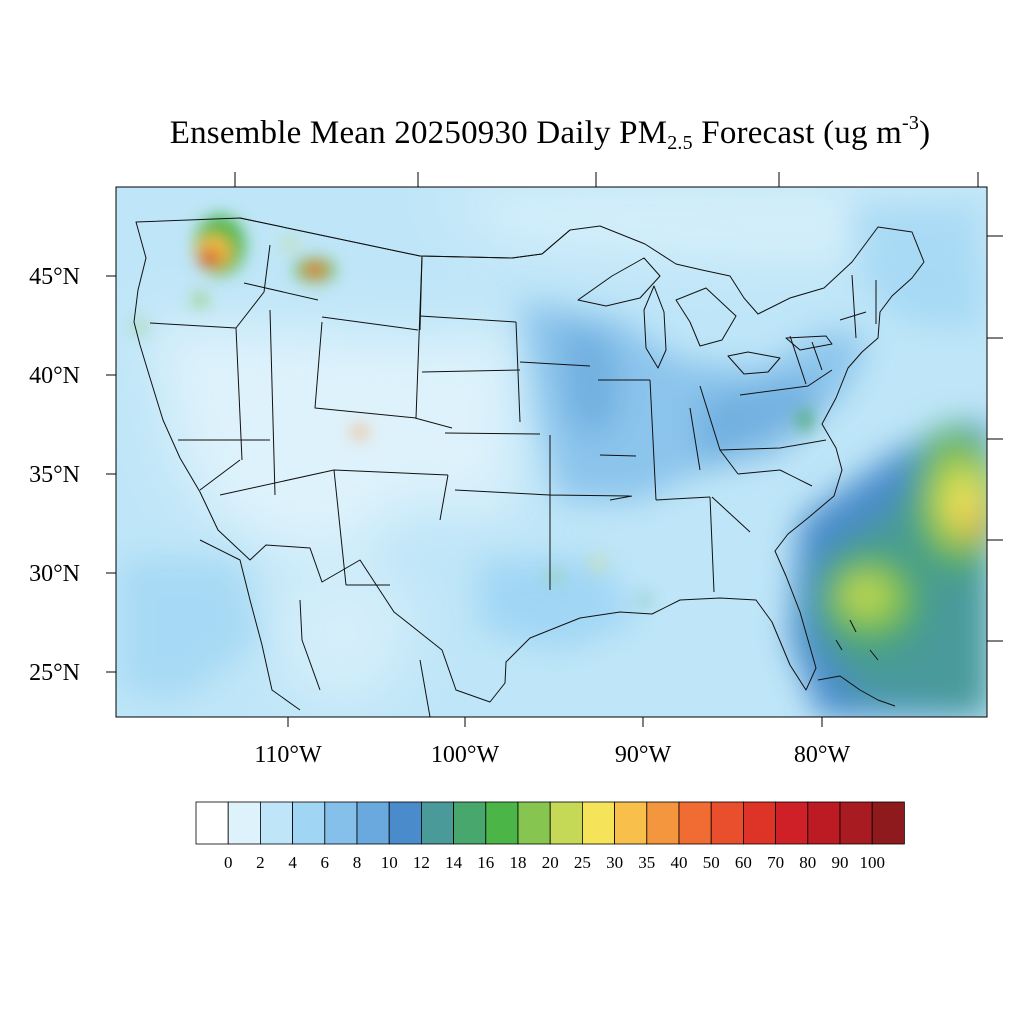 Image resolution: width=1024 pixels, height=1024 pixels. What do you see at coordinates (911, 123) in the screenshot?
I see `title-superscript: -3` at bounding box center [911, 123].